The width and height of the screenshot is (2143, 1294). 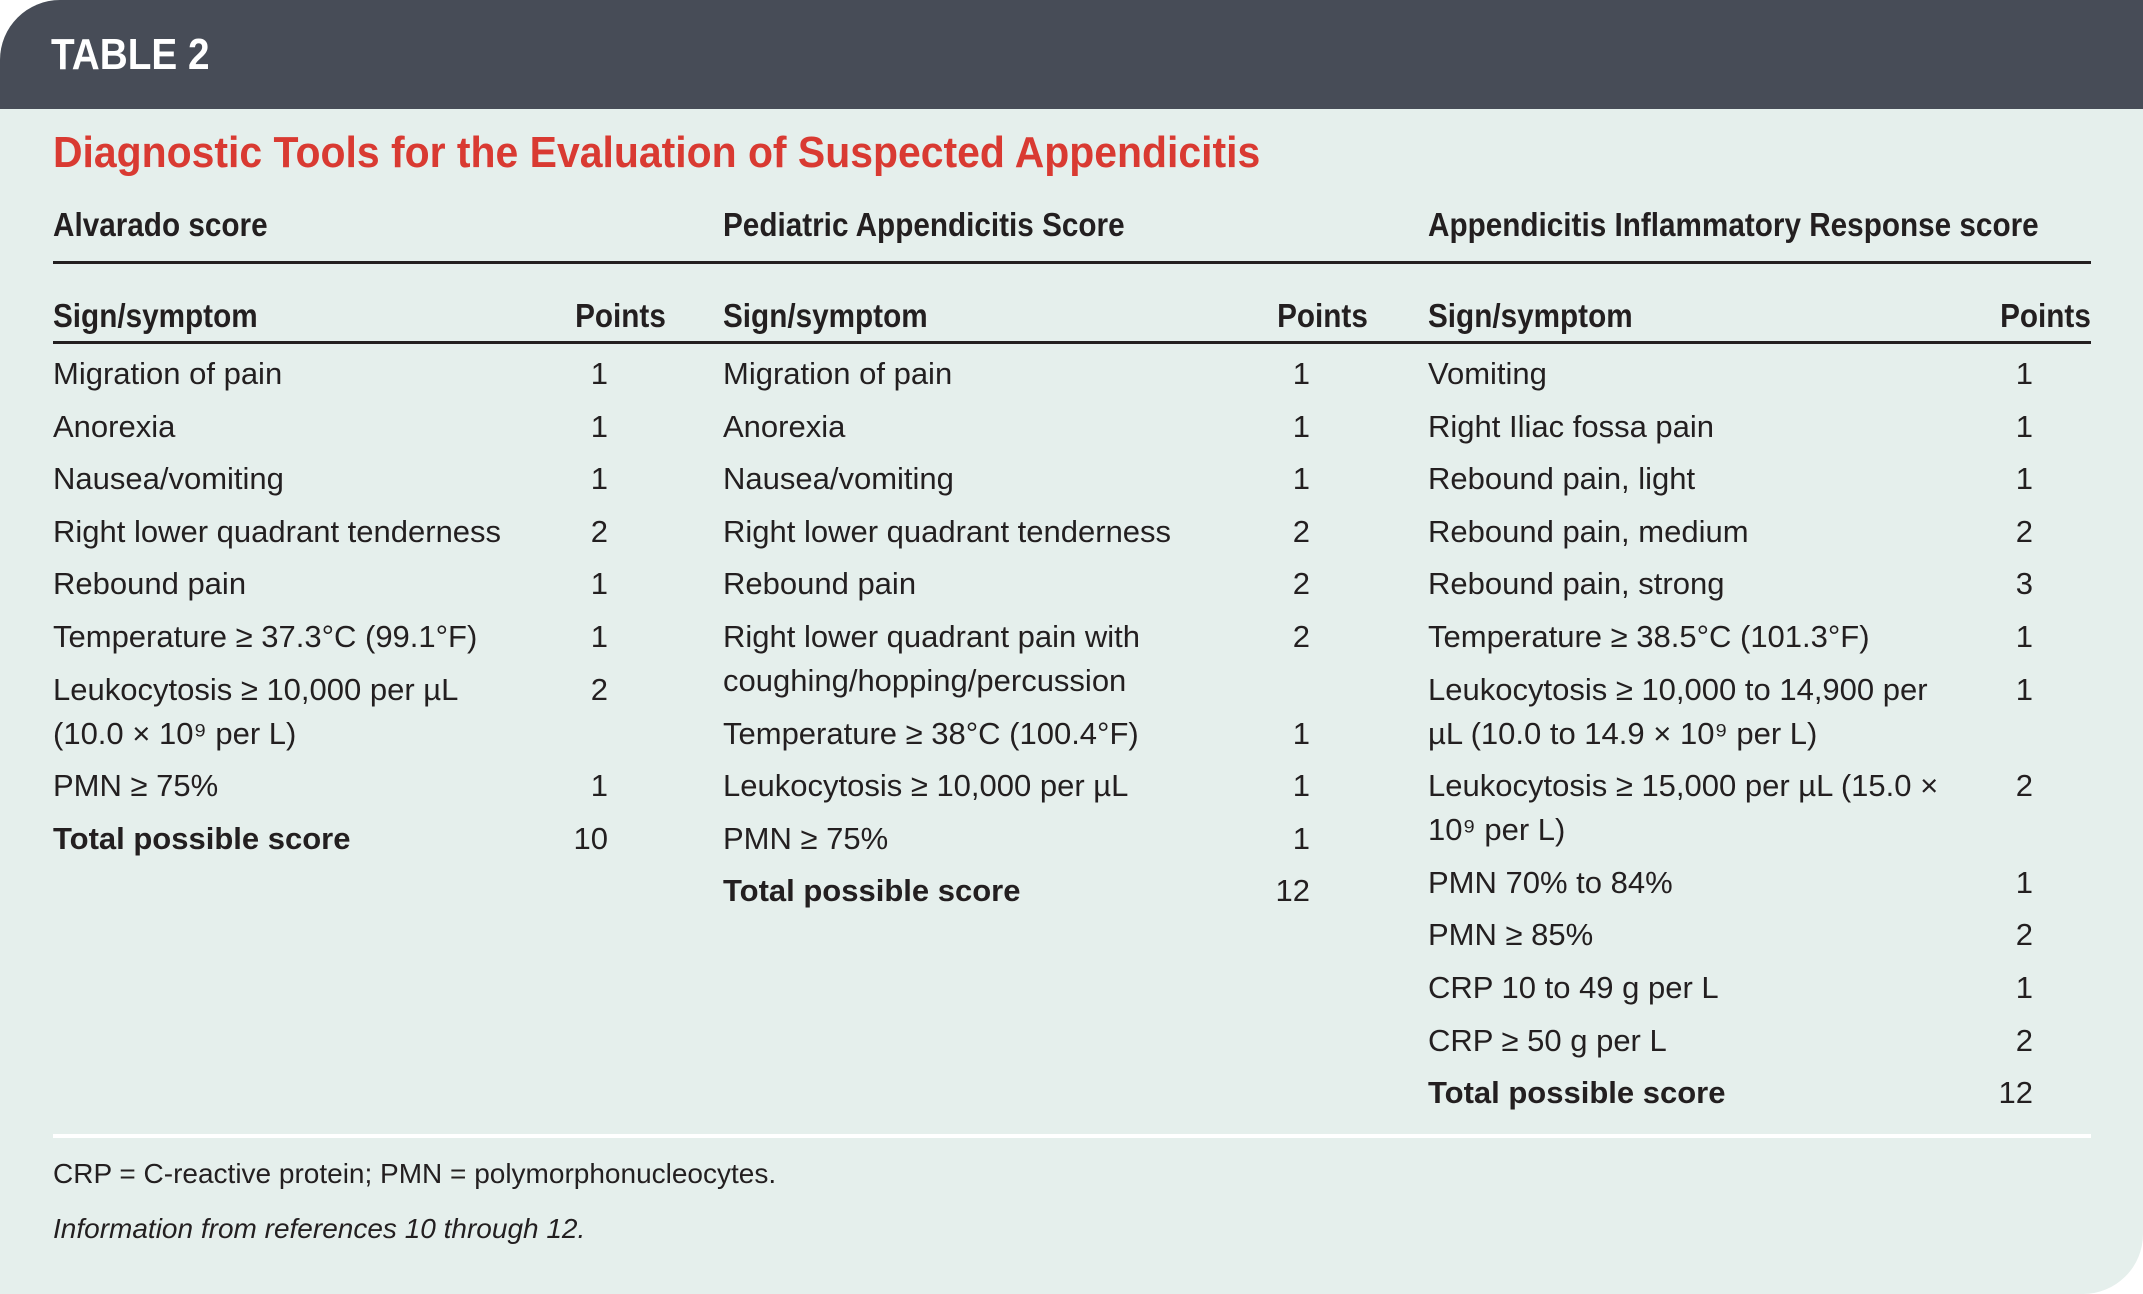 I want to click on table-row: PMN 70% to 84% 1, so click(x=1759, y=887).